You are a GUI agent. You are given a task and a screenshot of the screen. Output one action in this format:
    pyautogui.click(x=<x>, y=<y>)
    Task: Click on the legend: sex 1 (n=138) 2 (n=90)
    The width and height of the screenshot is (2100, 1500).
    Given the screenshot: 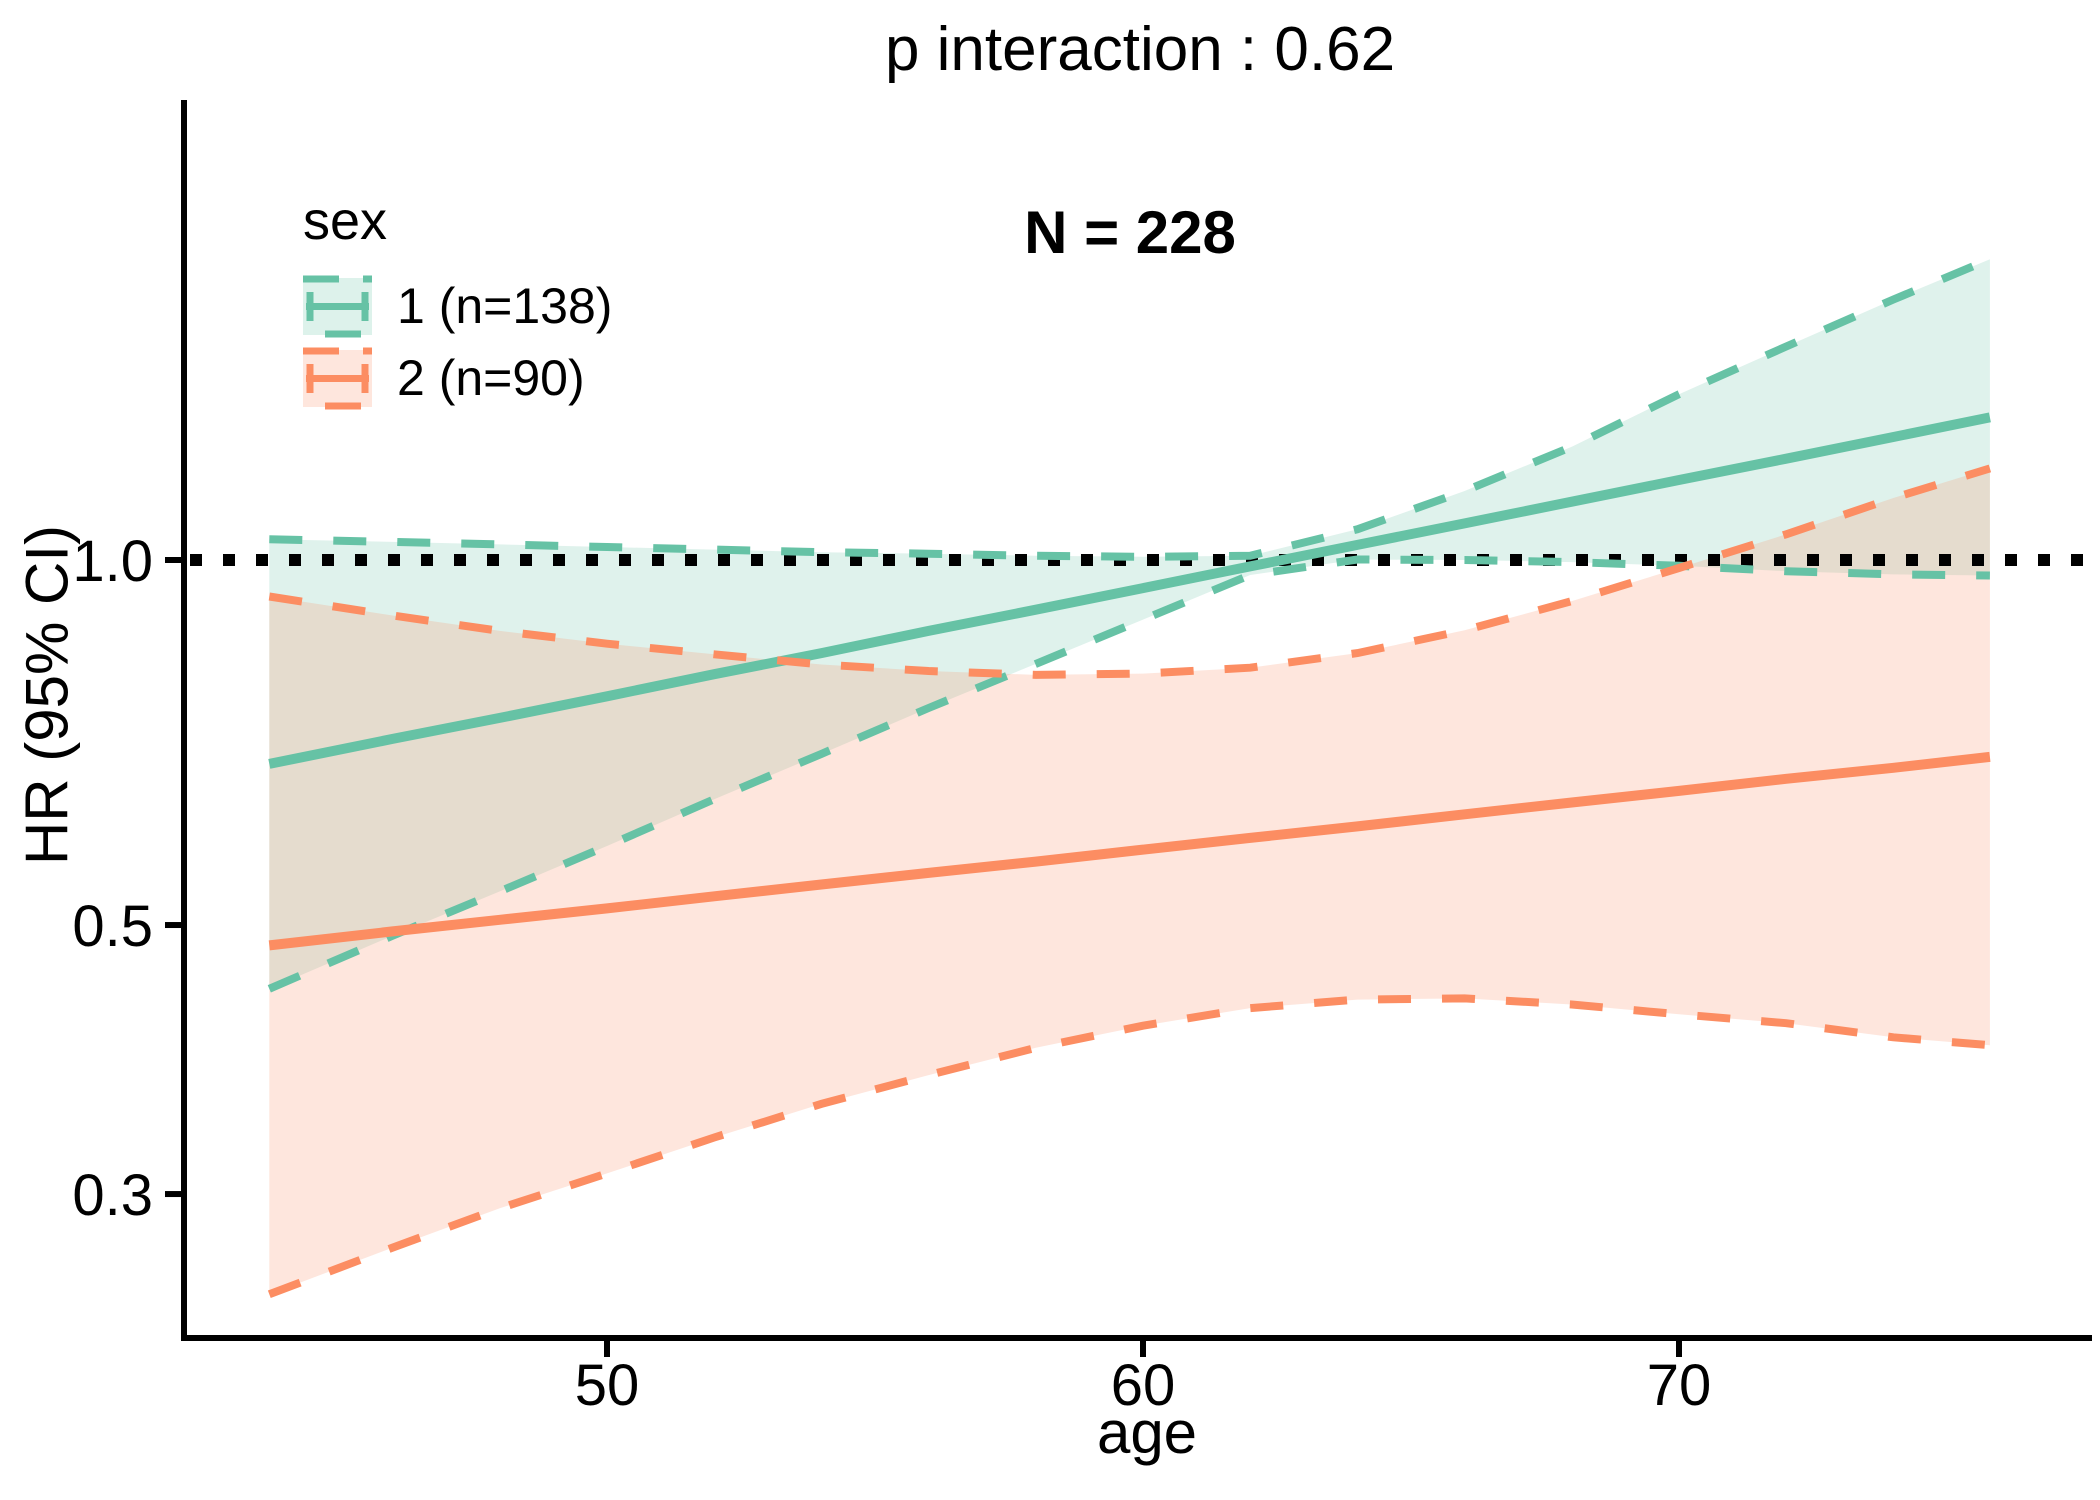 What is the action you would take?
    pyautogui.click(x=457, y=302)
    